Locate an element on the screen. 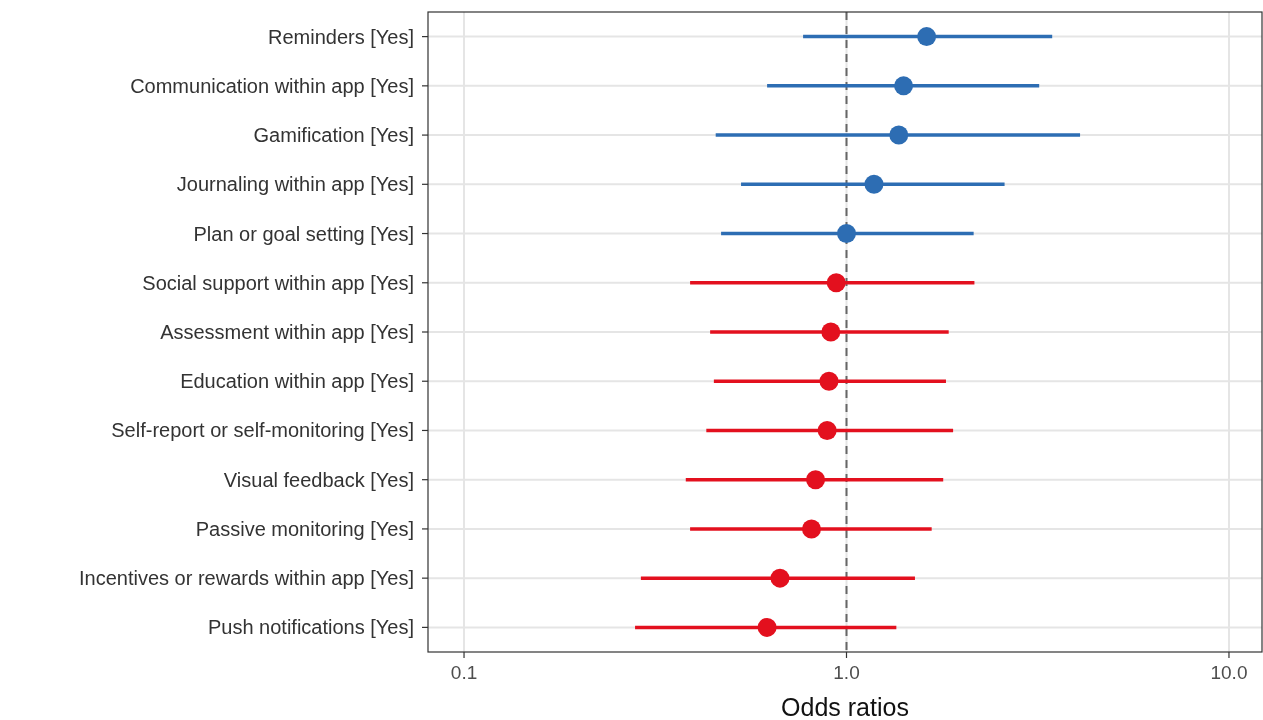 The image size is (1263, 720). x-axis-title: Odds ratios is located at coordinates (845, 706).